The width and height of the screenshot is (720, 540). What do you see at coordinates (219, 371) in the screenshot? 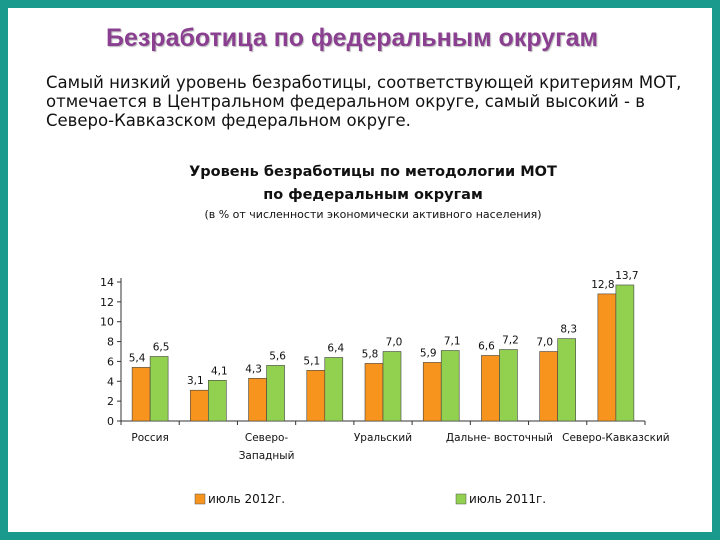
I see `value-label: 4,1` at bounding box center [219, 371].